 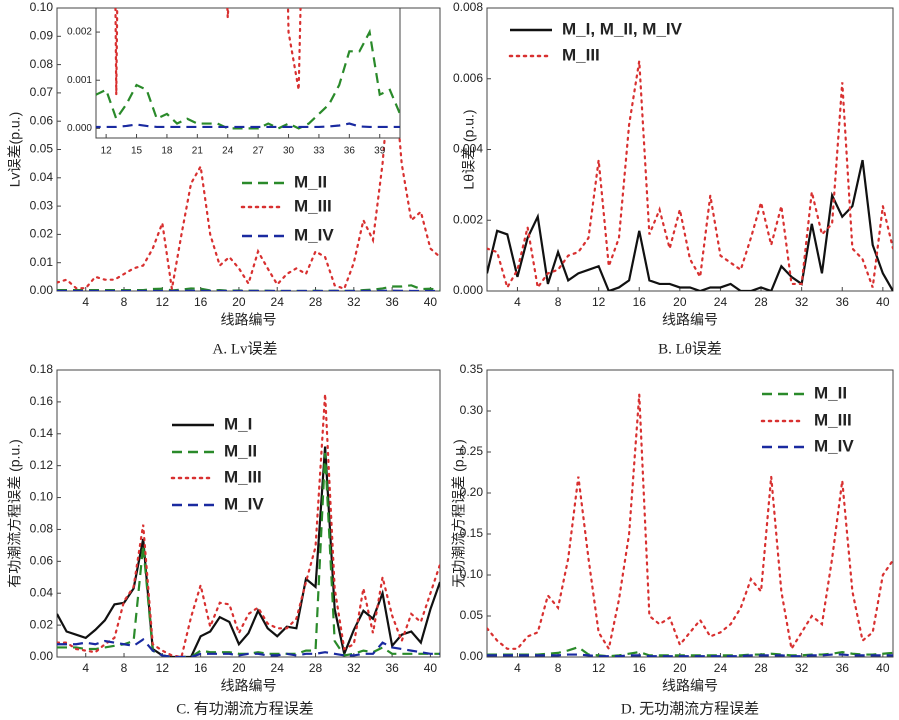 What do you see at coordinates (690, 348) in the screenshot?
I see `caption: B. Lθ误差` at bounding box center [690, 348].